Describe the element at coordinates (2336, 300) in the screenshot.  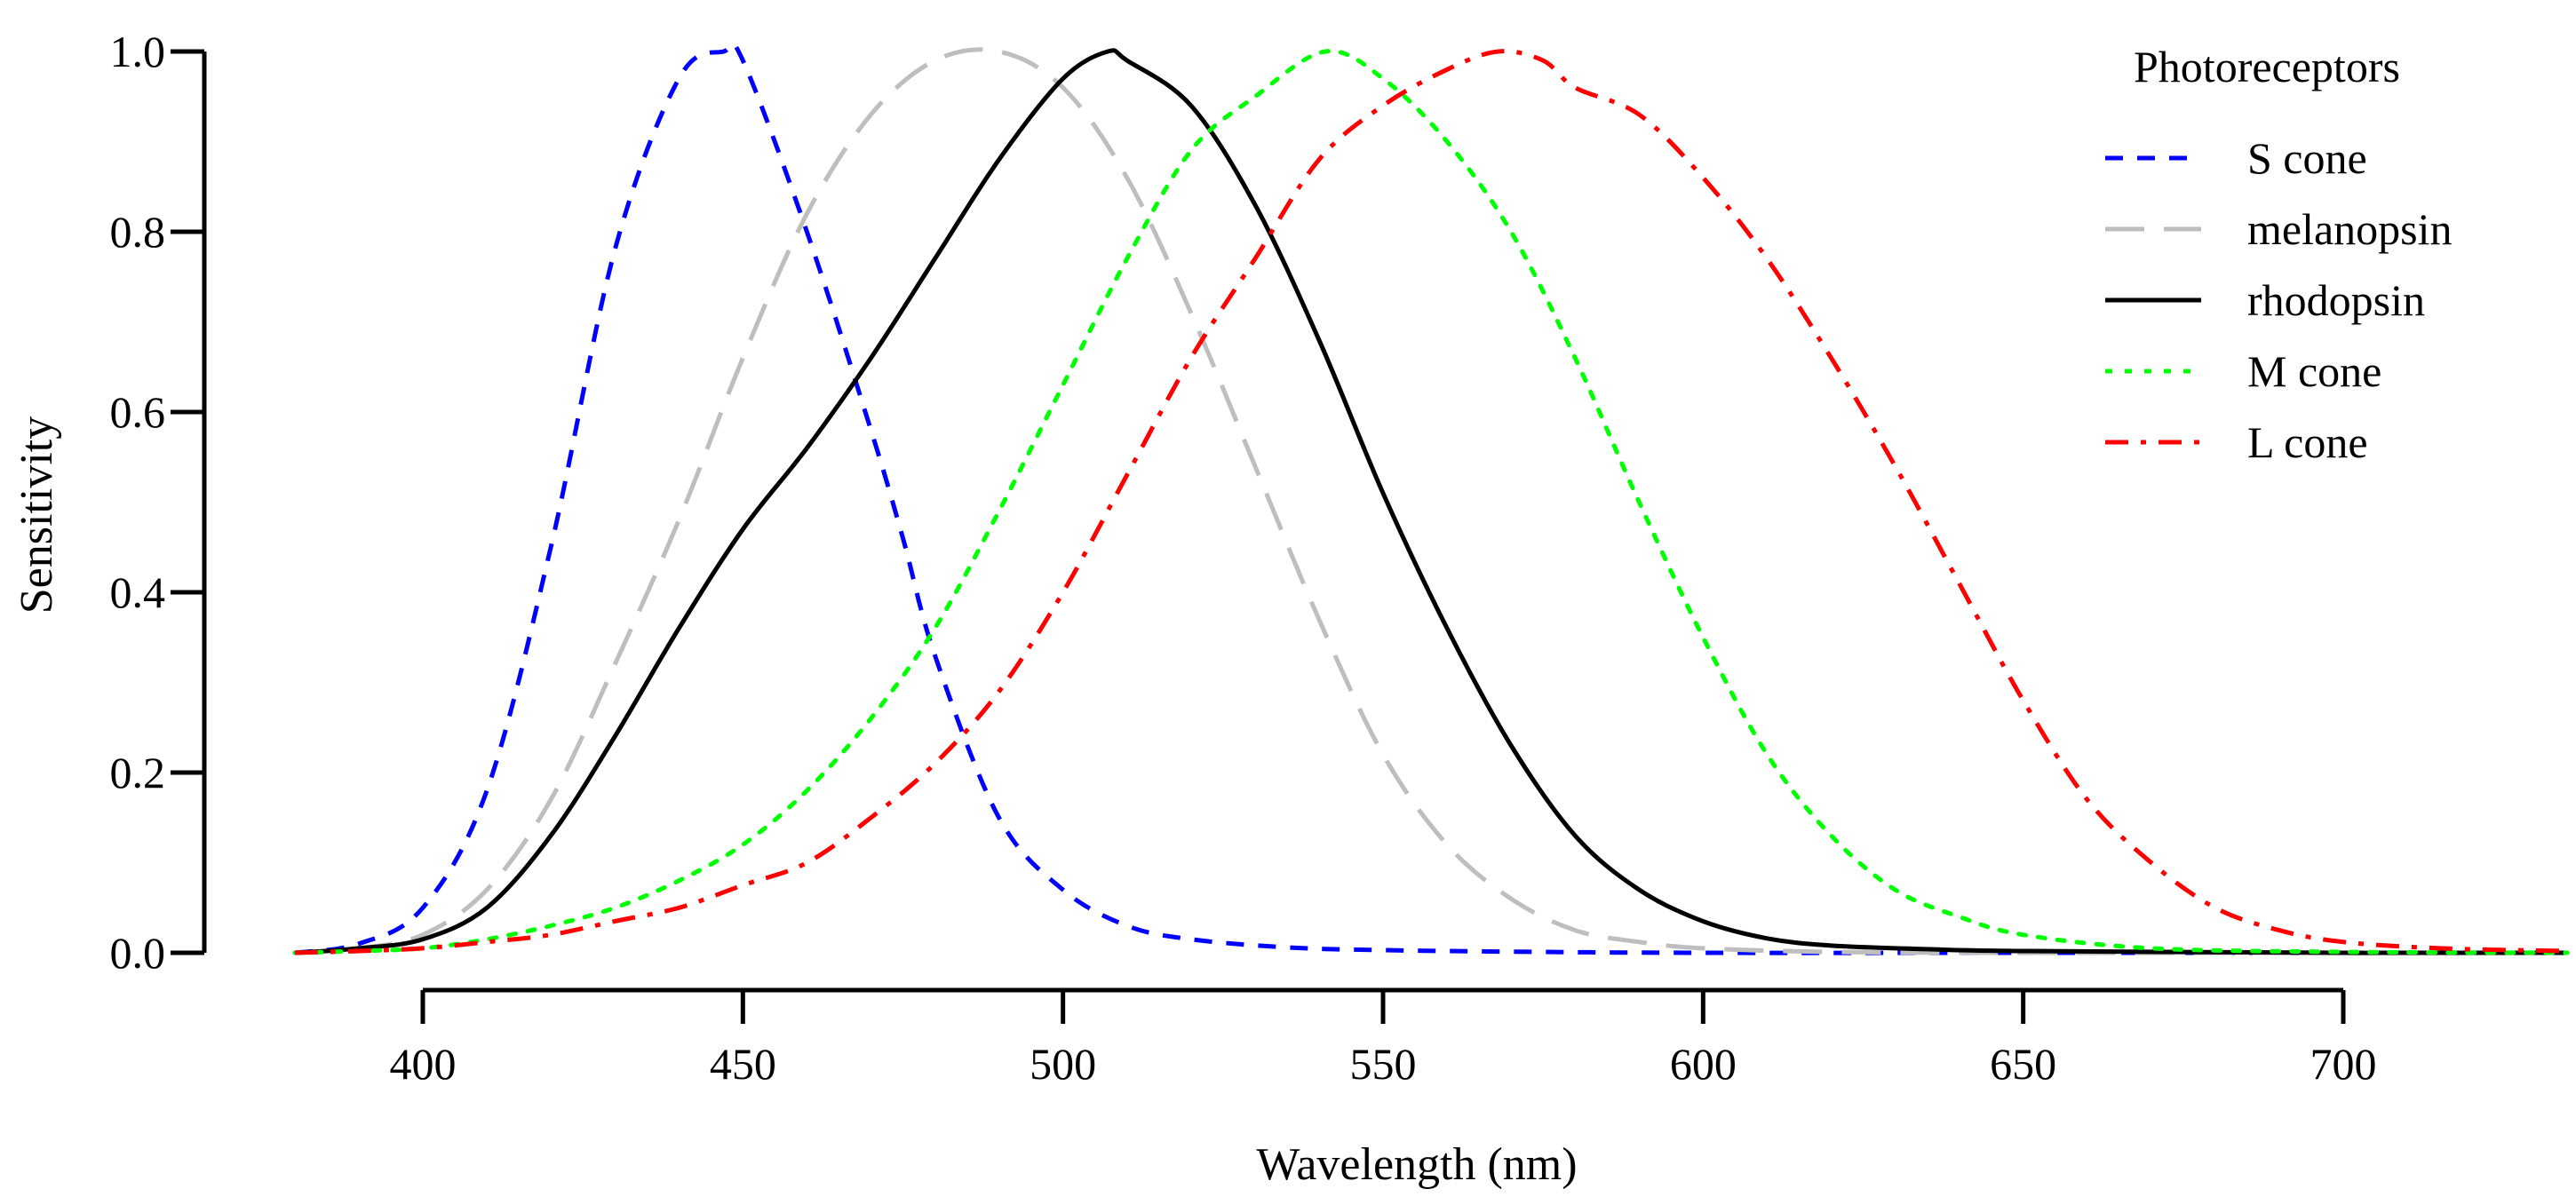
I see `legend-label-rhodopsin: rhodopsin` at that location.